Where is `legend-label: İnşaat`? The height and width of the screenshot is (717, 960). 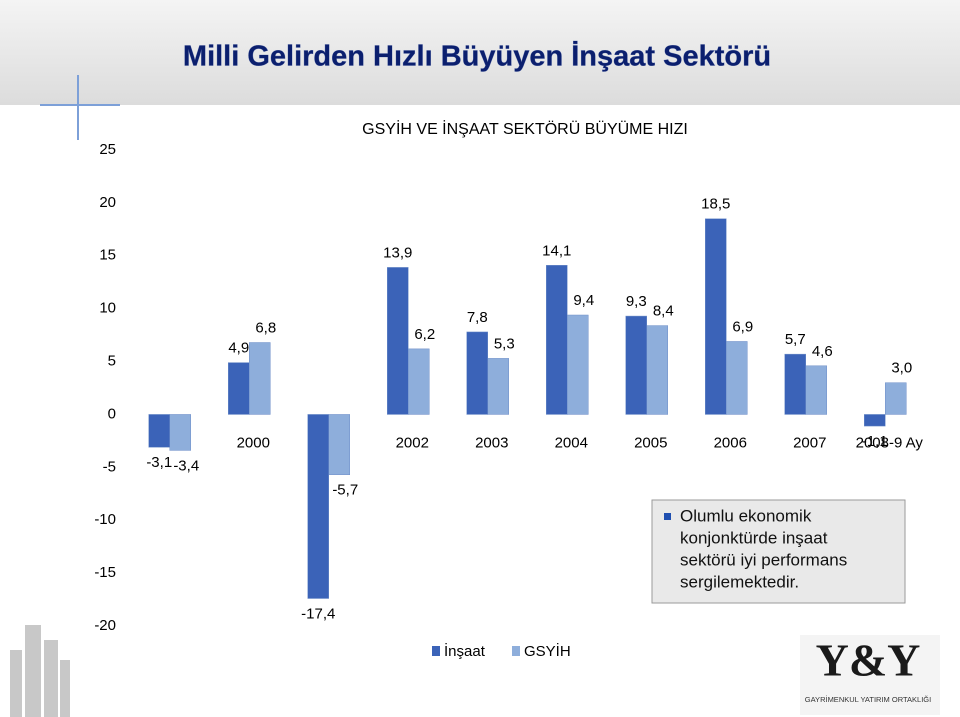
legend-label: İnşaat is located at coordinates (465, 651).